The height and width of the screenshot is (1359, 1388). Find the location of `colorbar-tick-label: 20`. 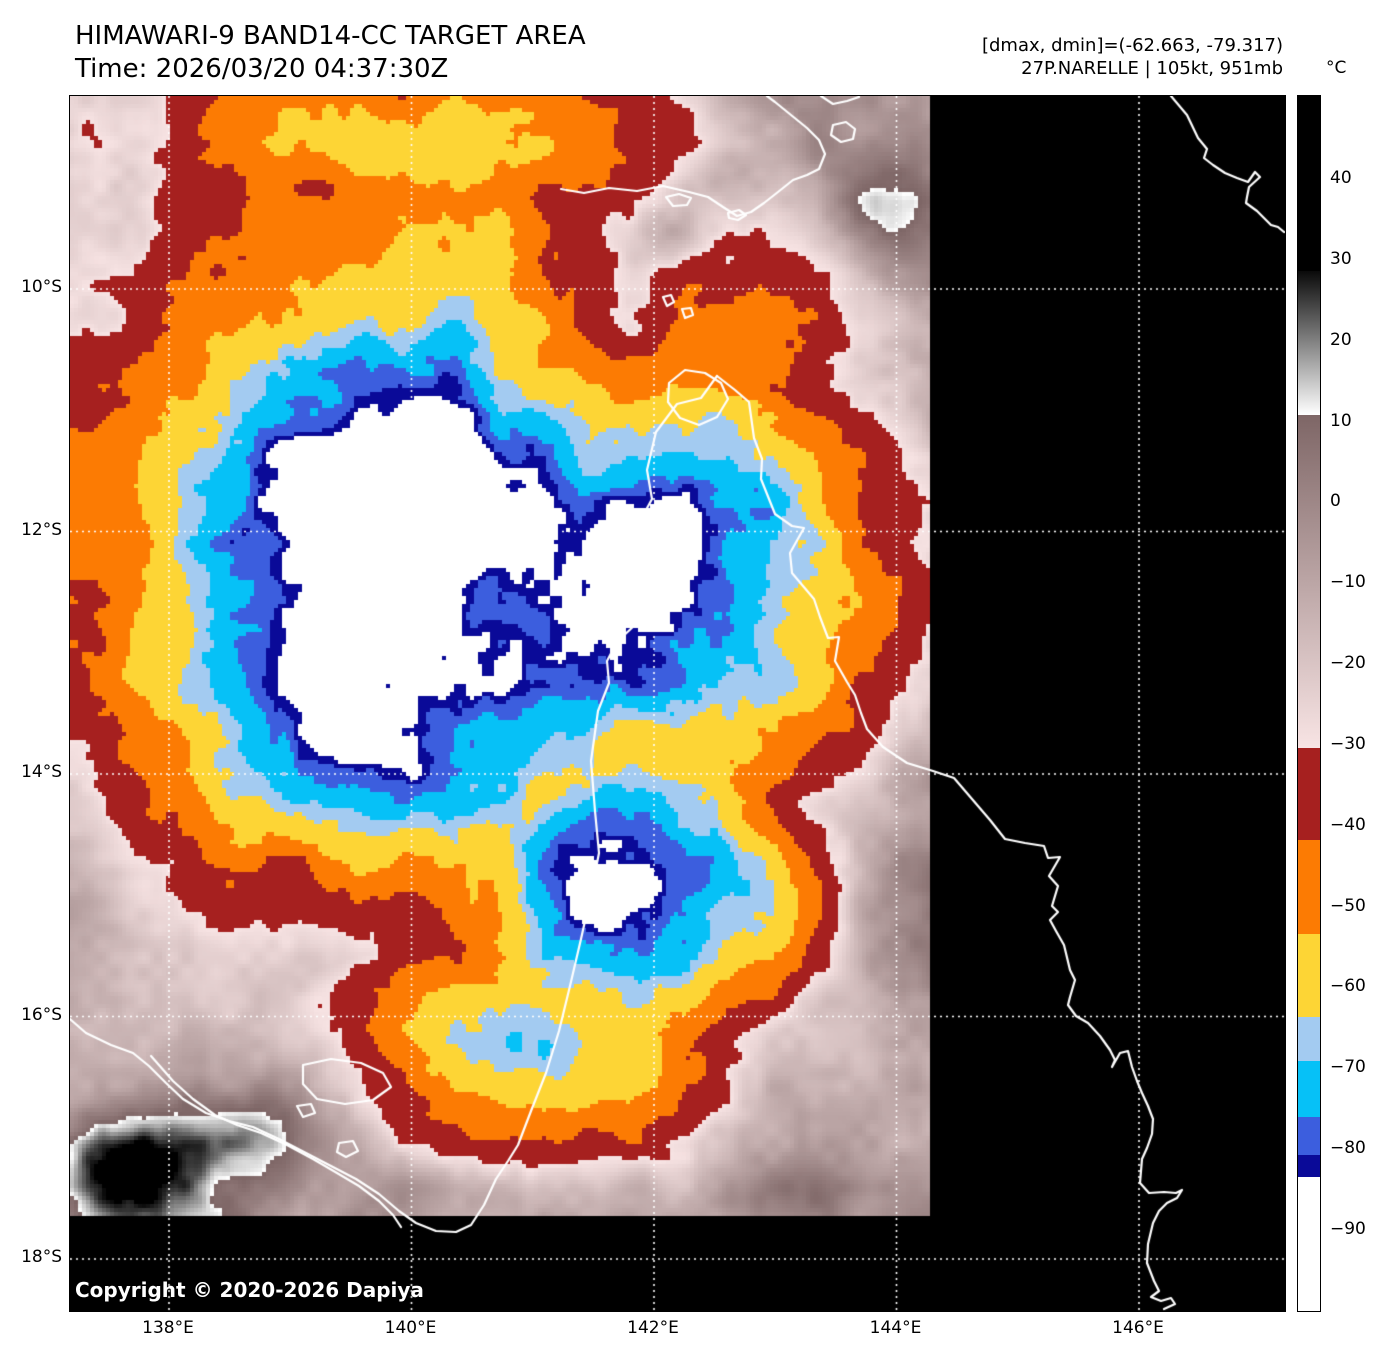

colorbar-tick-label: 20 is located at coordinates (1341, 339).